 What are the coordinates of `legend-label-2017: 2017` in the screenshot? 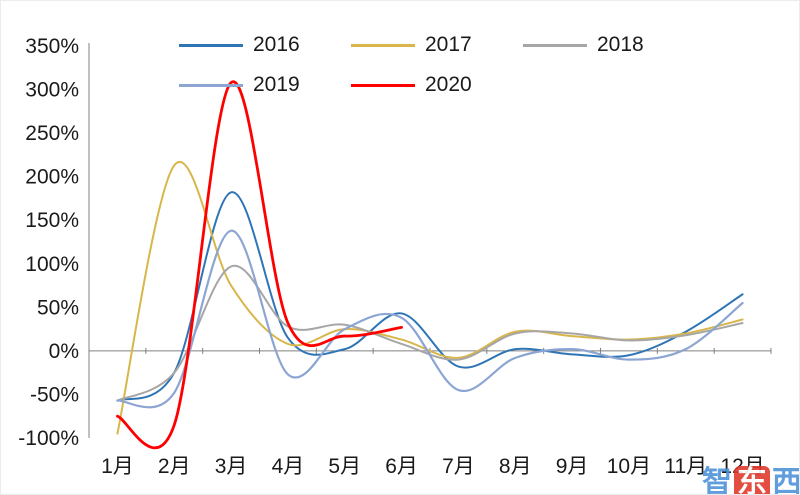 It's located at (448, 44).